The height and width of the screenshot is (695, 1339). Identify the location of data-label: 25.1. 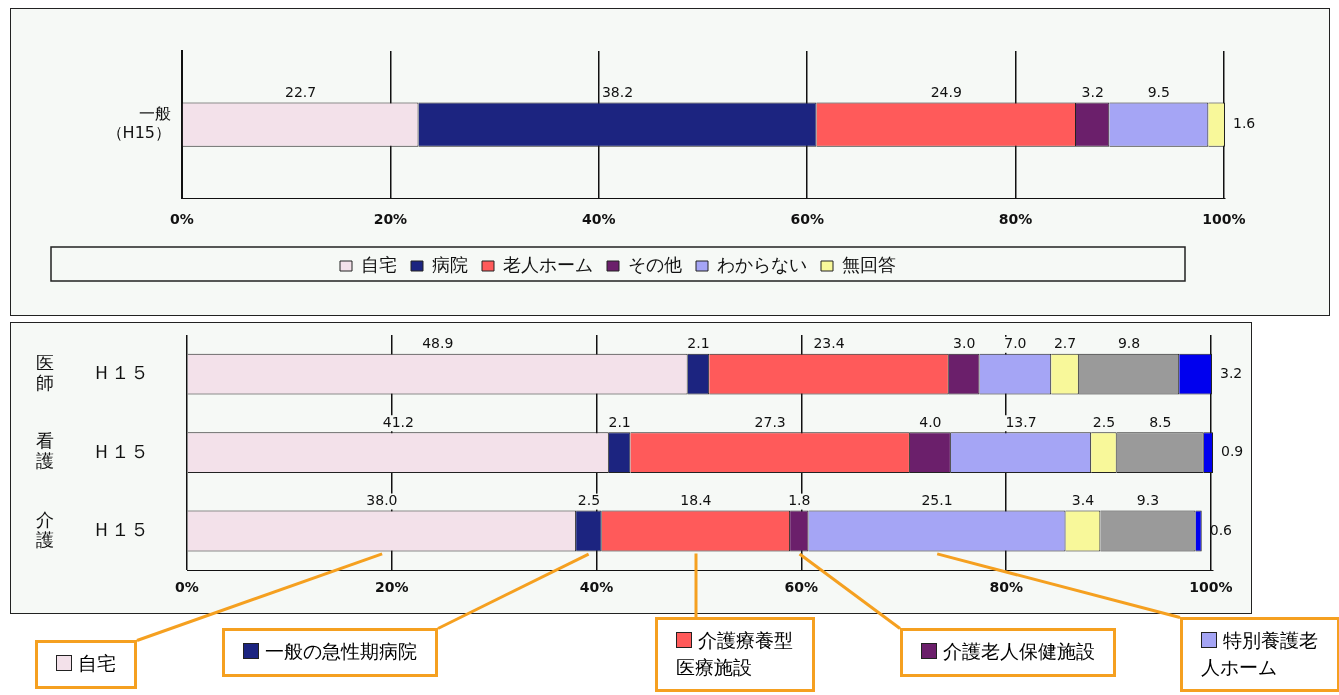
(937, 500).